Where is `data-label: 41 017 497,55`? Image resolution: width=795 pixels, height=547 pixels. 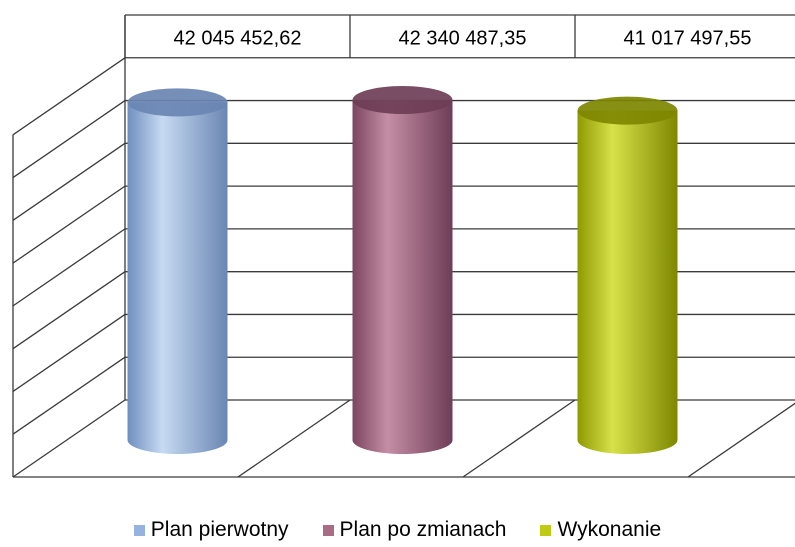
data-label: 41 017 497,55 is located at coordinates (688, 38).